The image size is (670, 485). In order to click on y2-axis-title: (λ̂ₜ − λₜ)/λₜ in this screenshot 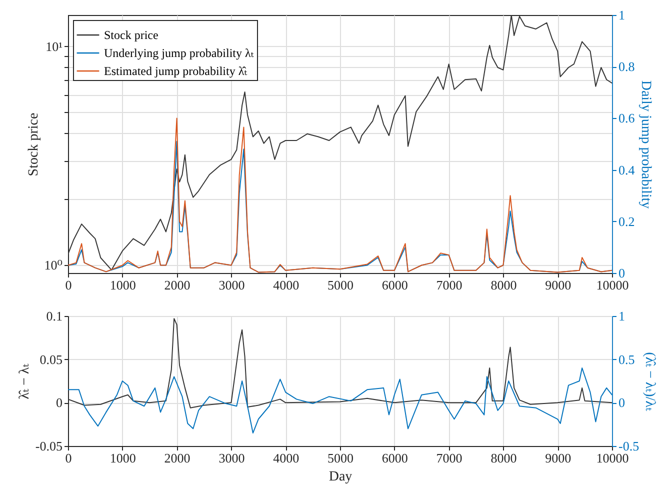, I will do `click(650, 382)`.